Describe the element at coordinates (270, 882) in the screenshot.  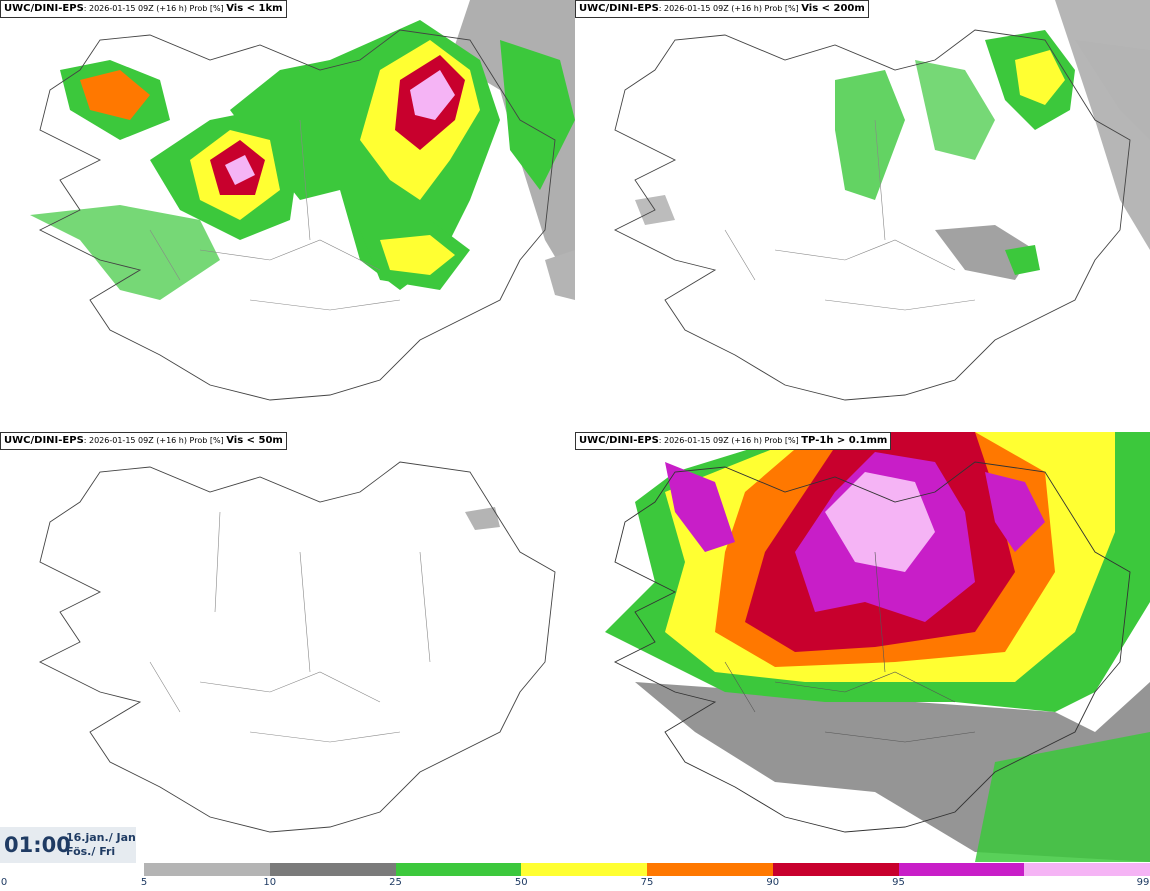
I see `legend-tick-label: 10` at that location.